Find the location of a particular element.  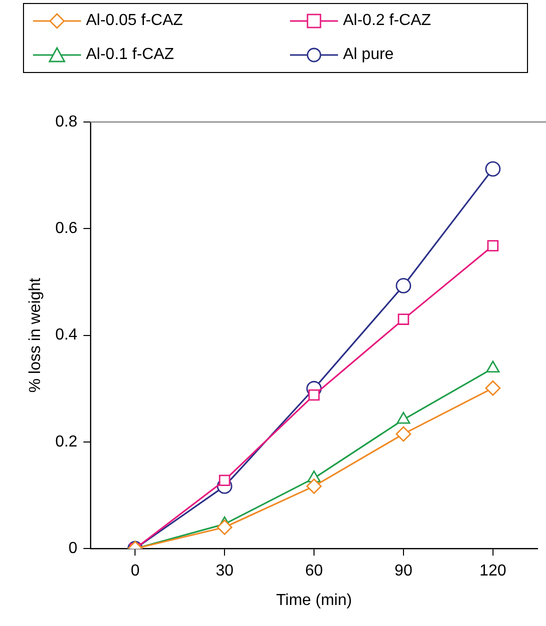

legend-label: Al-0.1 f-CAZ is located at coordinates (130, 55).